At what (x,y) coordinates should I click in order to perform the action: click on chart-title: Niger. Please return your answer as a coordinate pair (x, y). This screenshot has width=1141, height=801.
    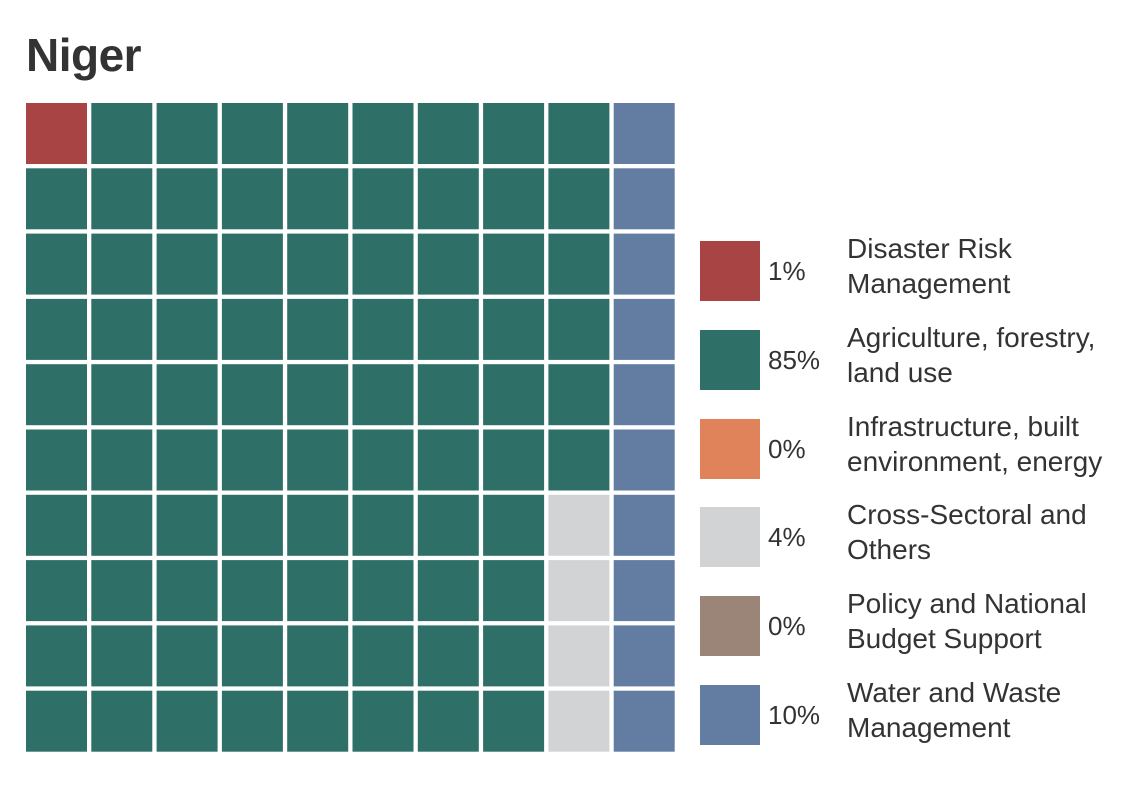
    Looking at the image, I should click on (84, 55).